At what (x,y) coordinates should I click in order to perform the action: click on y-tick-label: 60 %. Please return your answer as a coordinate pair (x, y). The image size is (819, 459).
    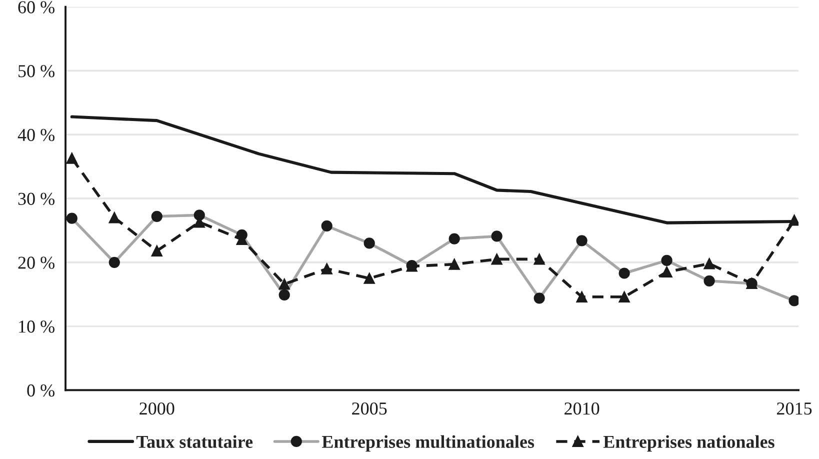
    Looking at the image, I should click on (36, 7).